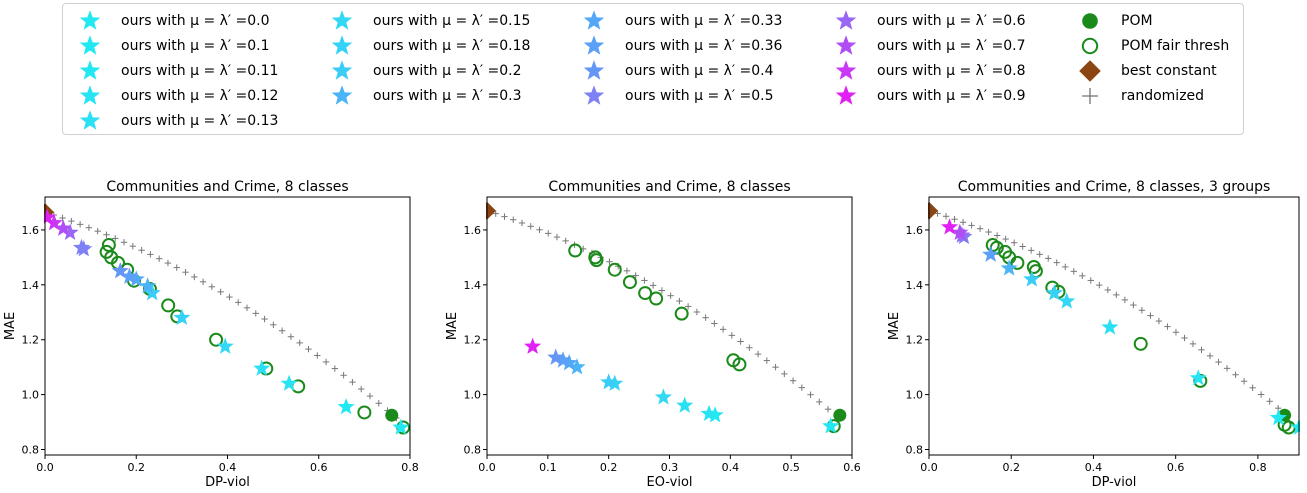 The image size is (1307, 493). I want to click on pom-point, so click(840, 415).